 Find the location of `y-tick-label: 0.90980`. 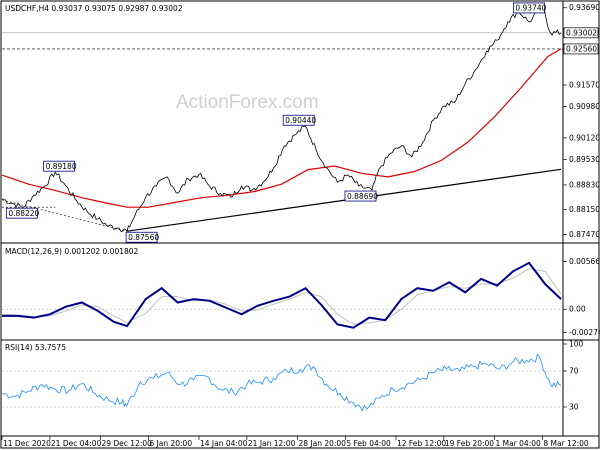

y-tick-label: 0.90980 is located at coordinates (584, 106).